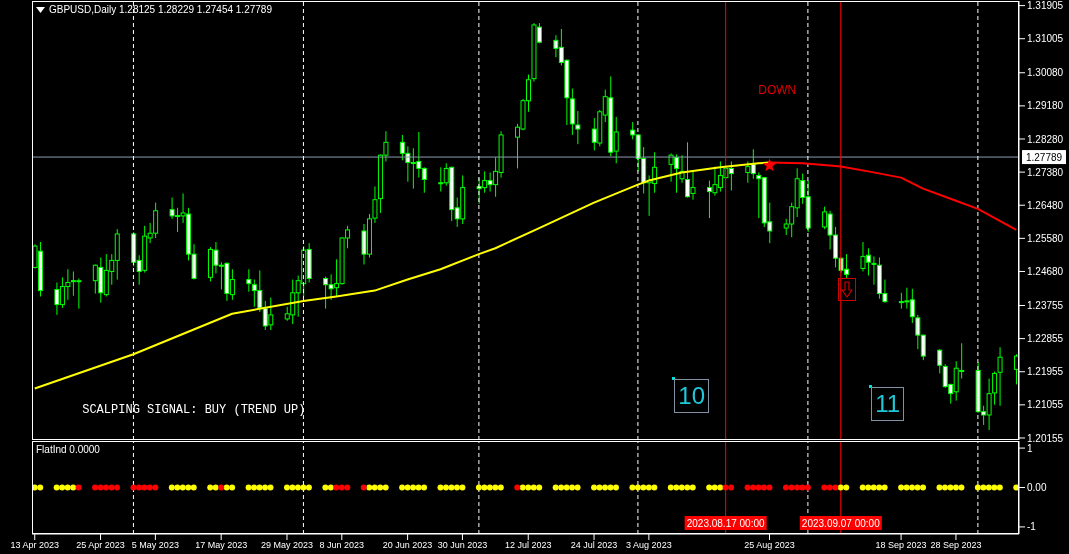 The image size is (1069, 554). I want to click on x-tick-label: 12 Jul 2023, so click(528, 545).